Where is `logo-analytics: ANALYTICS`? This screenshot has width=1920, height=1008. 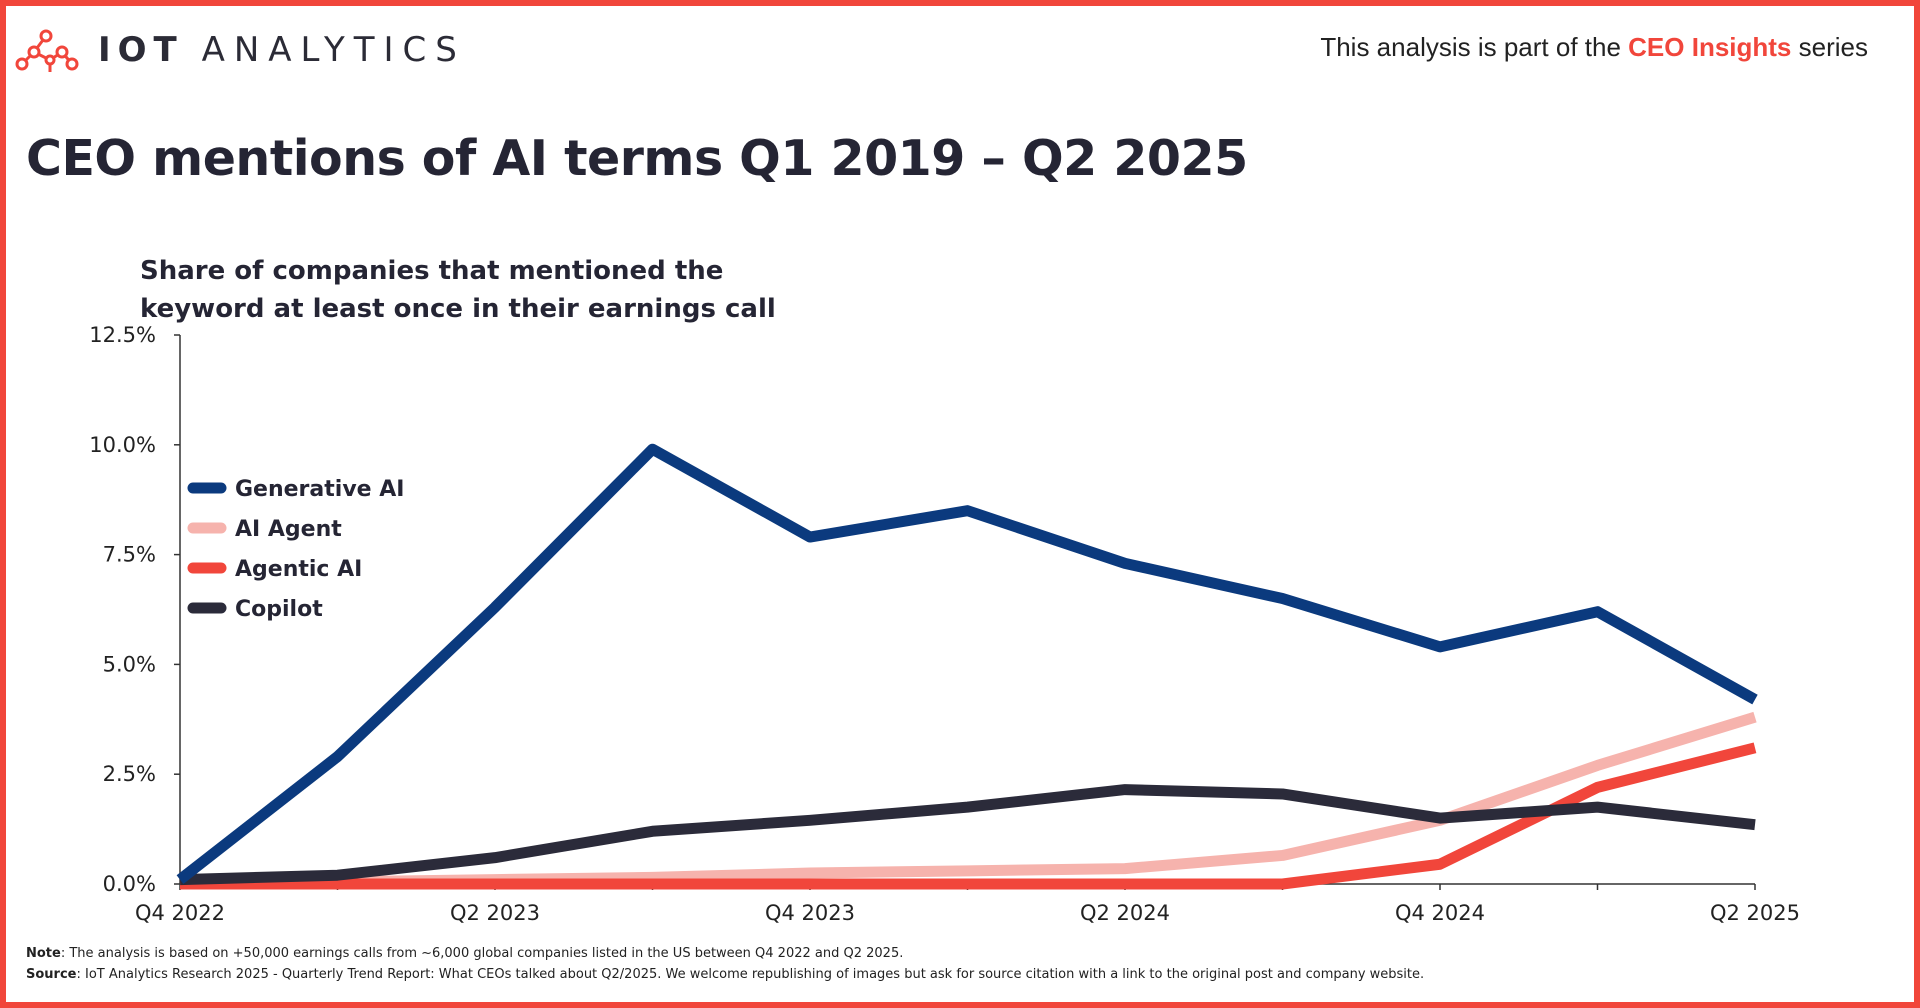 logo-analytics: ANALYTICS is located at coordinates (333, 50).